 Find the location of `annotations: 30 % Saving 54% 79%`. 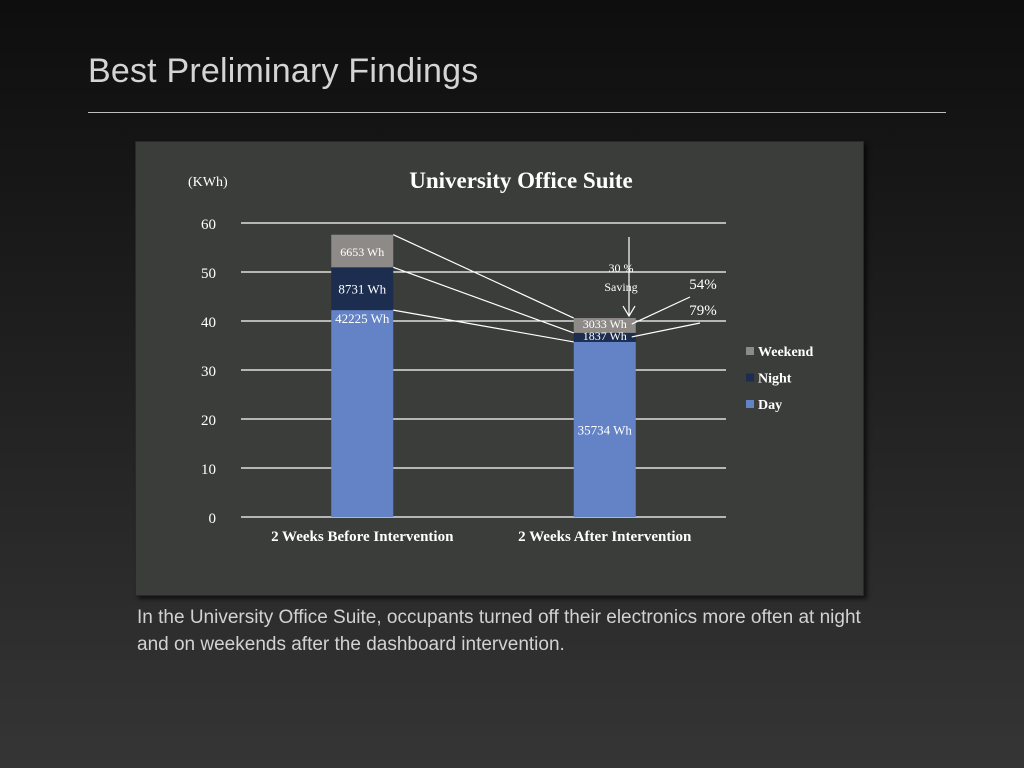

annotations: 30 % Saving 54% 79% is located at coordinates (660, 278).